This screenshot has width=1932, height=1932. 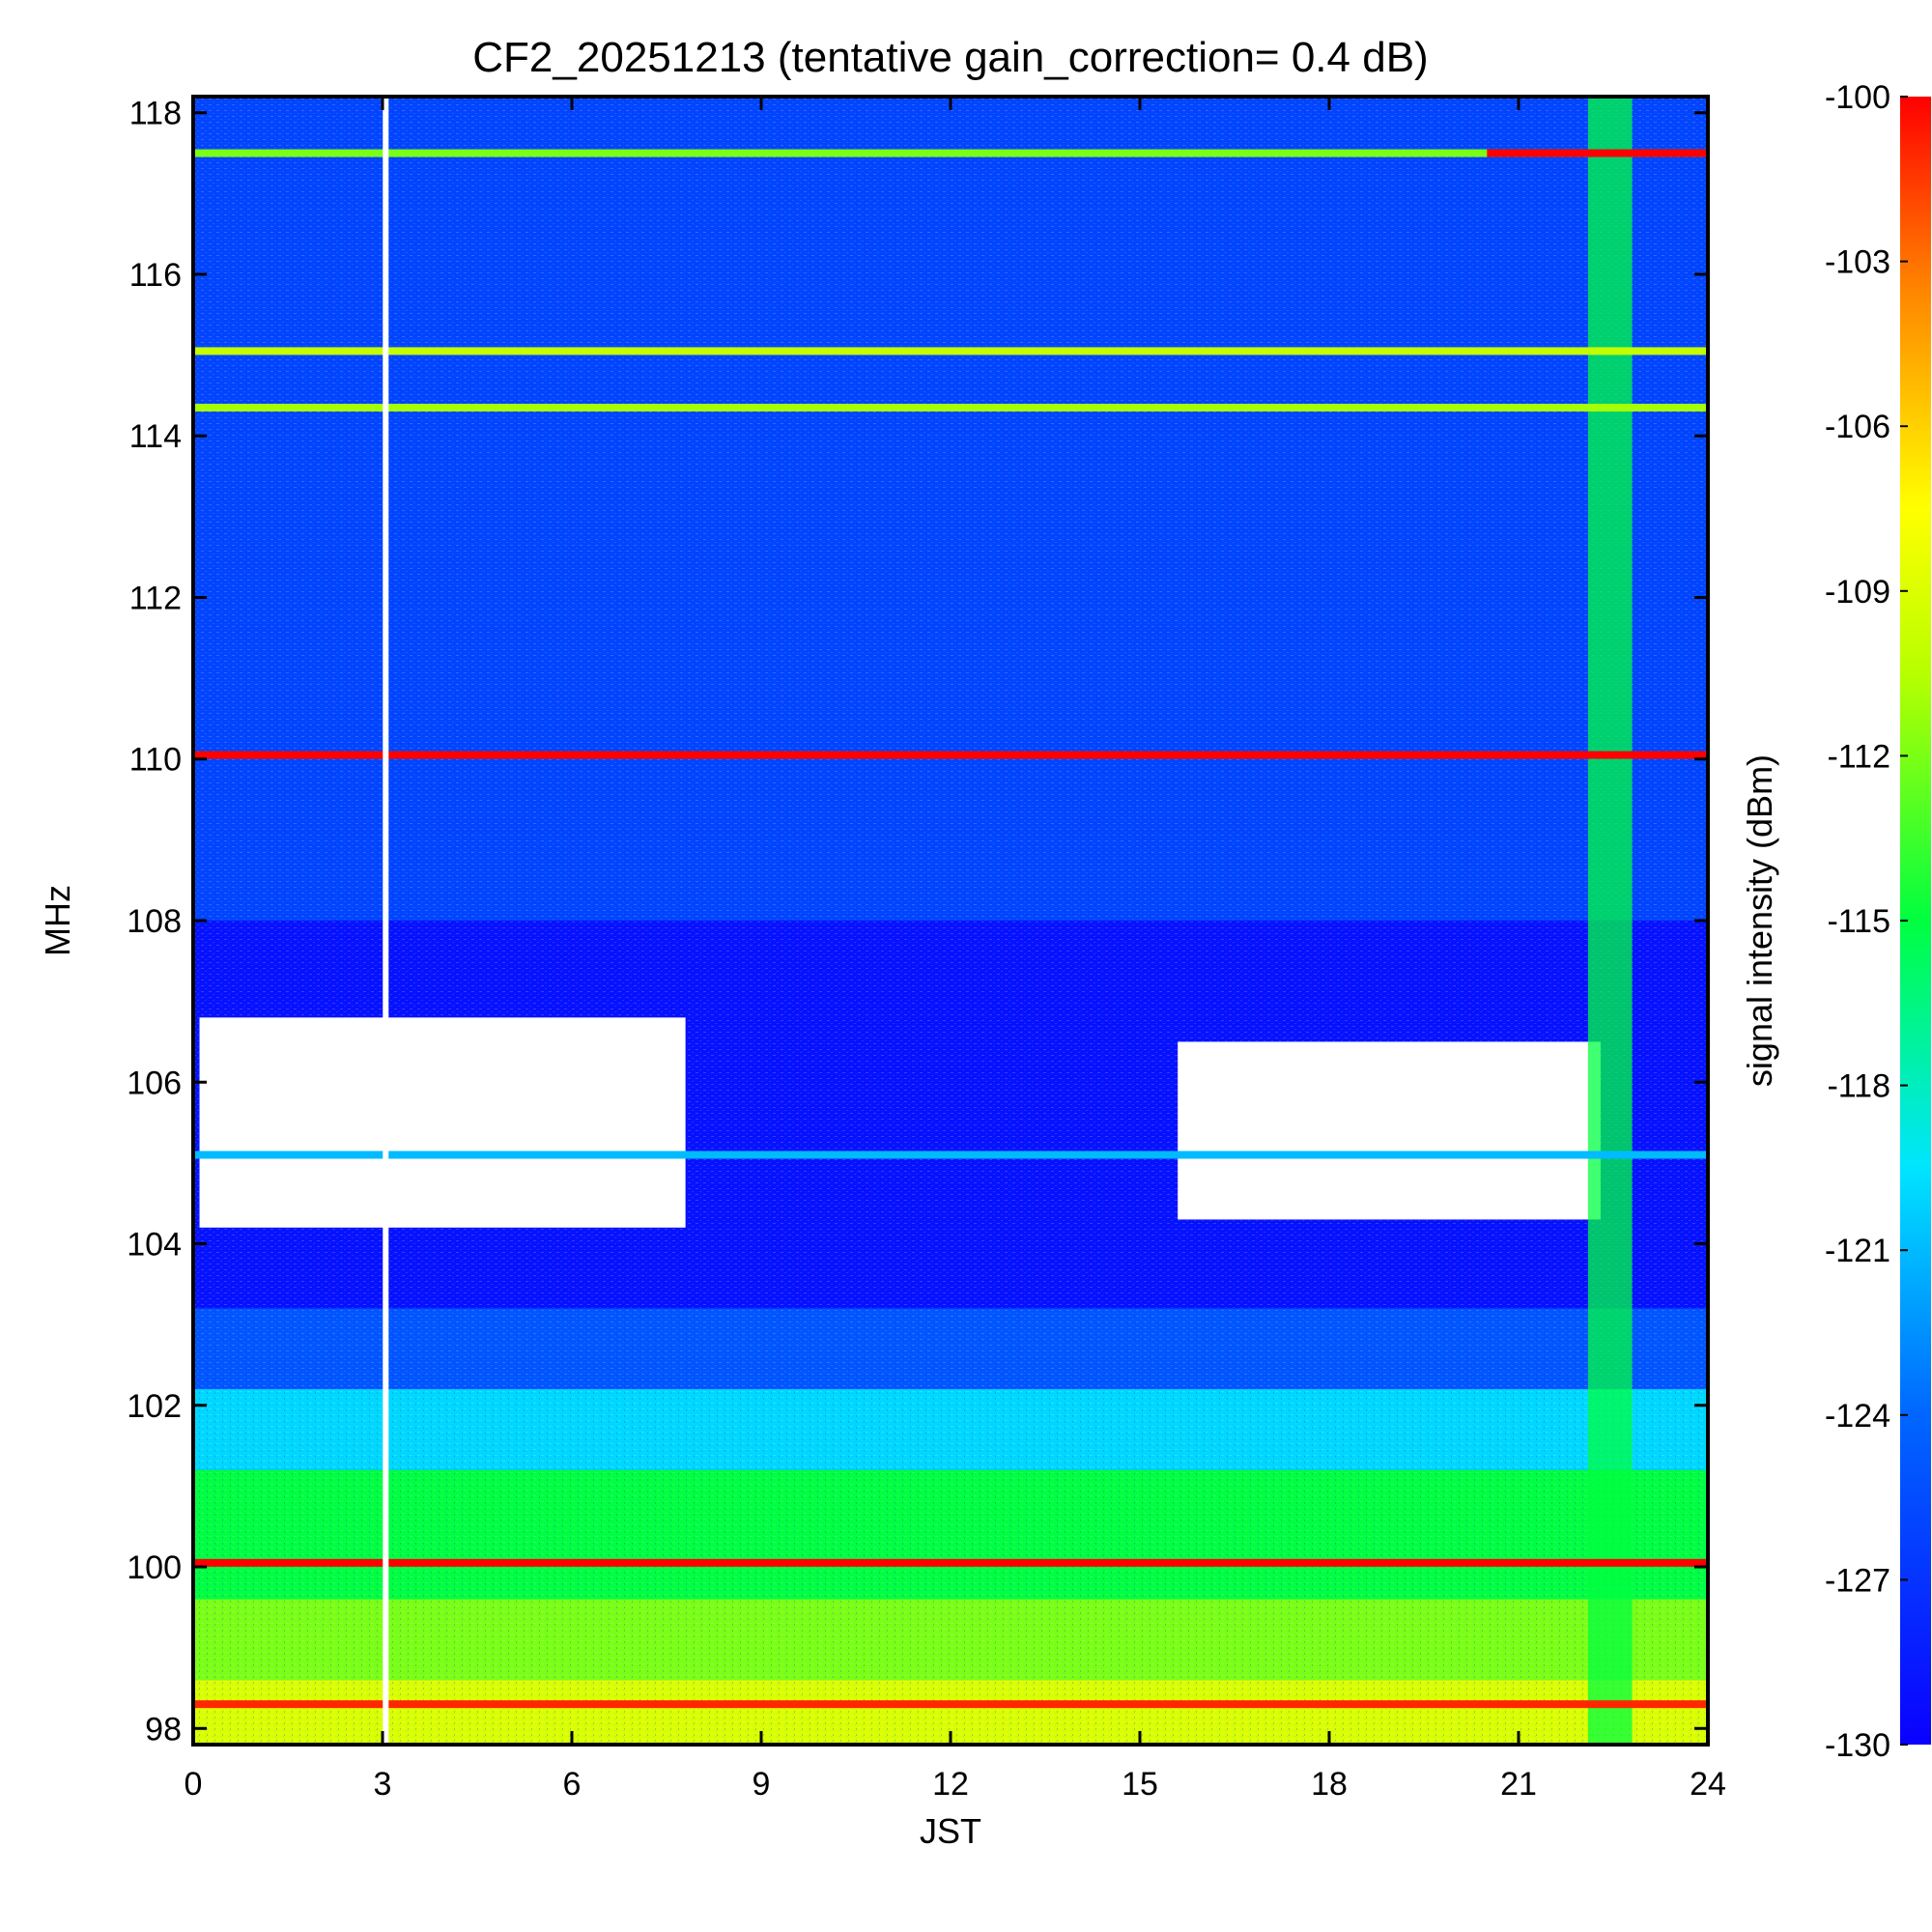 What do you see at coordinates (1858, 921) in the screenshot?
I see `colorbar-tick-label-5: -115` at bounding box center [1858, 921].